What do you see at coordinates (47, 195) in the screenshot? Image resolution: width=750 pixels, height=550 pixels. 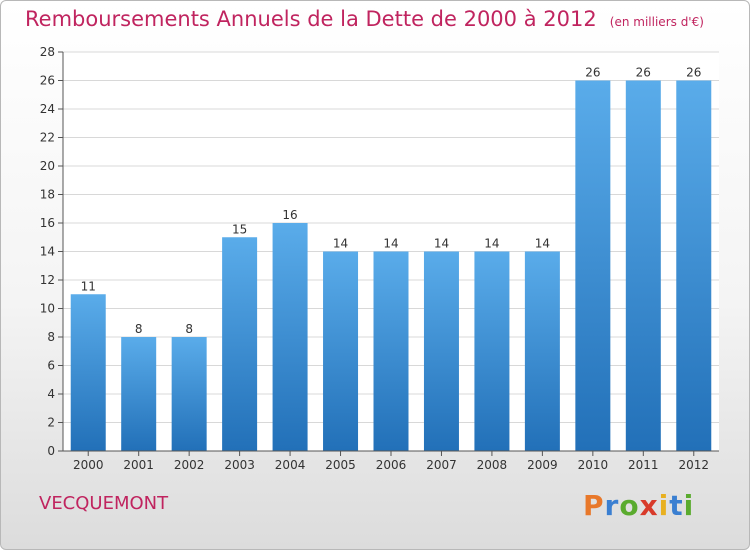 I see `y-tick-label: 18` at bounding box center [47, 195].